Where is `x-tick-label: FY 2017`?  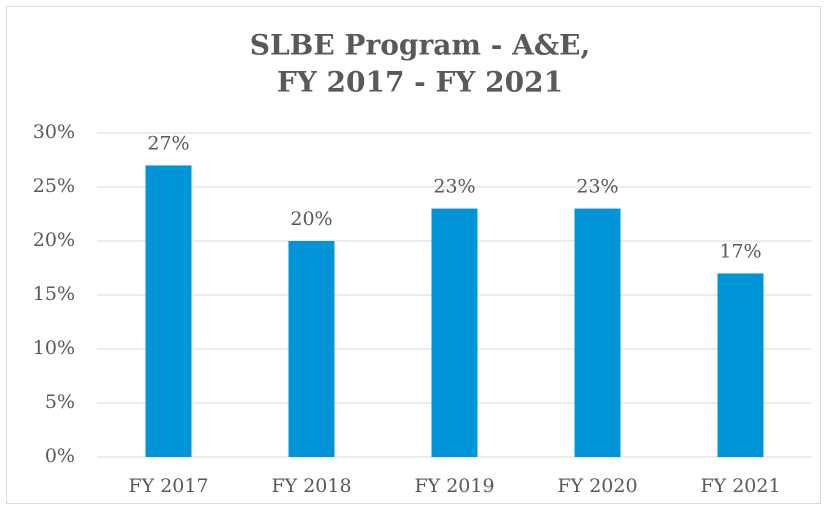 x-tick-label: FY 2017 is located at coordinates (168, 486).